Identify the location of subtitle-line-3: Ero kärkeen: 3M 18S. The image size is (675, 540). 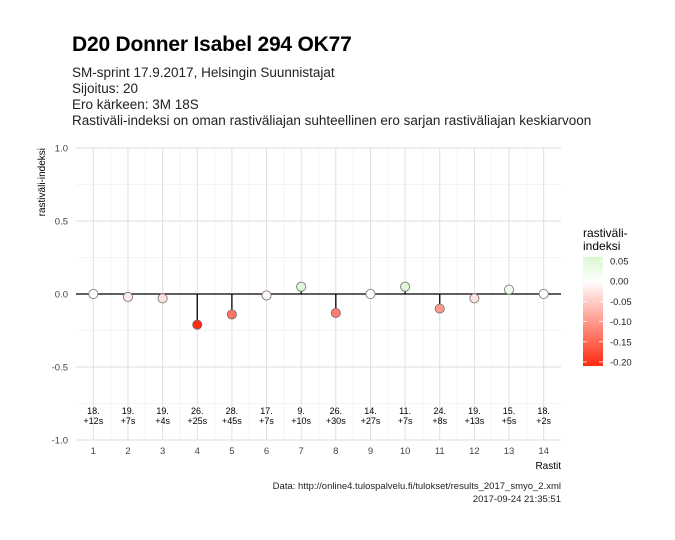
(135, 104).